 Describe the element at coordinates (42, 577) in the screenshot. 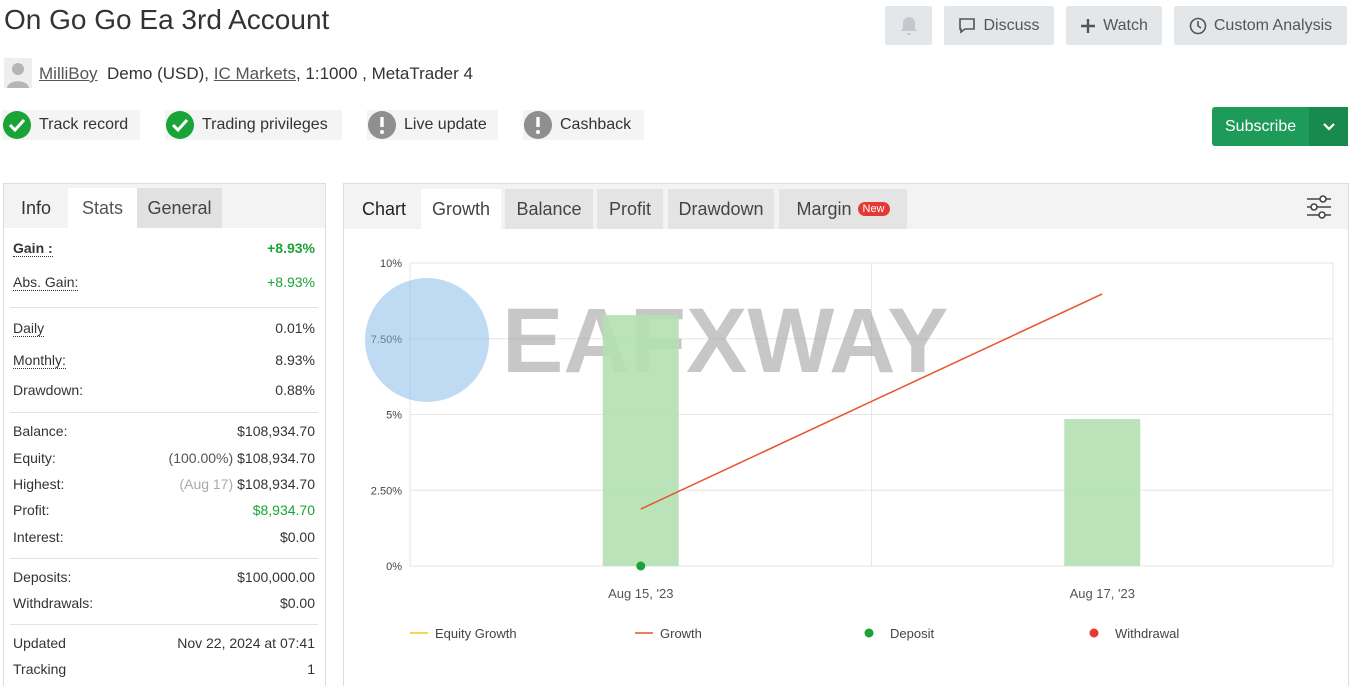

I see `stat-label: Deposits:` at that location.